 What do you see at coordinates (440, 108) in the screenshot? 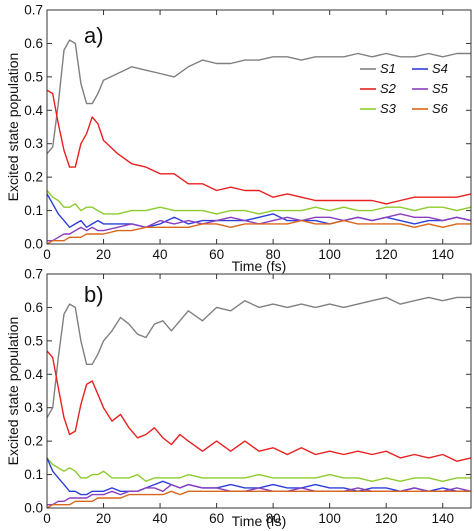
I see `legend-label-s6: S6` at bounding box center [440, 108].